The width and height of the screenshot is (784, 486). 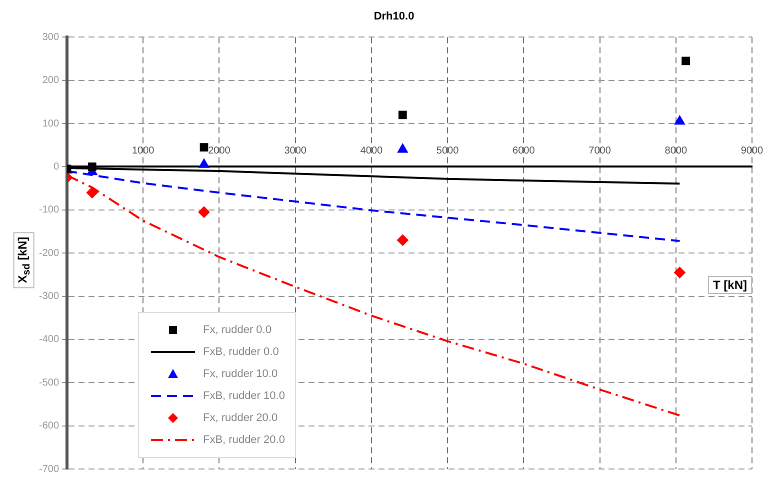 I want to click on x-tick-label: 5000, so click(x=448, y=150).